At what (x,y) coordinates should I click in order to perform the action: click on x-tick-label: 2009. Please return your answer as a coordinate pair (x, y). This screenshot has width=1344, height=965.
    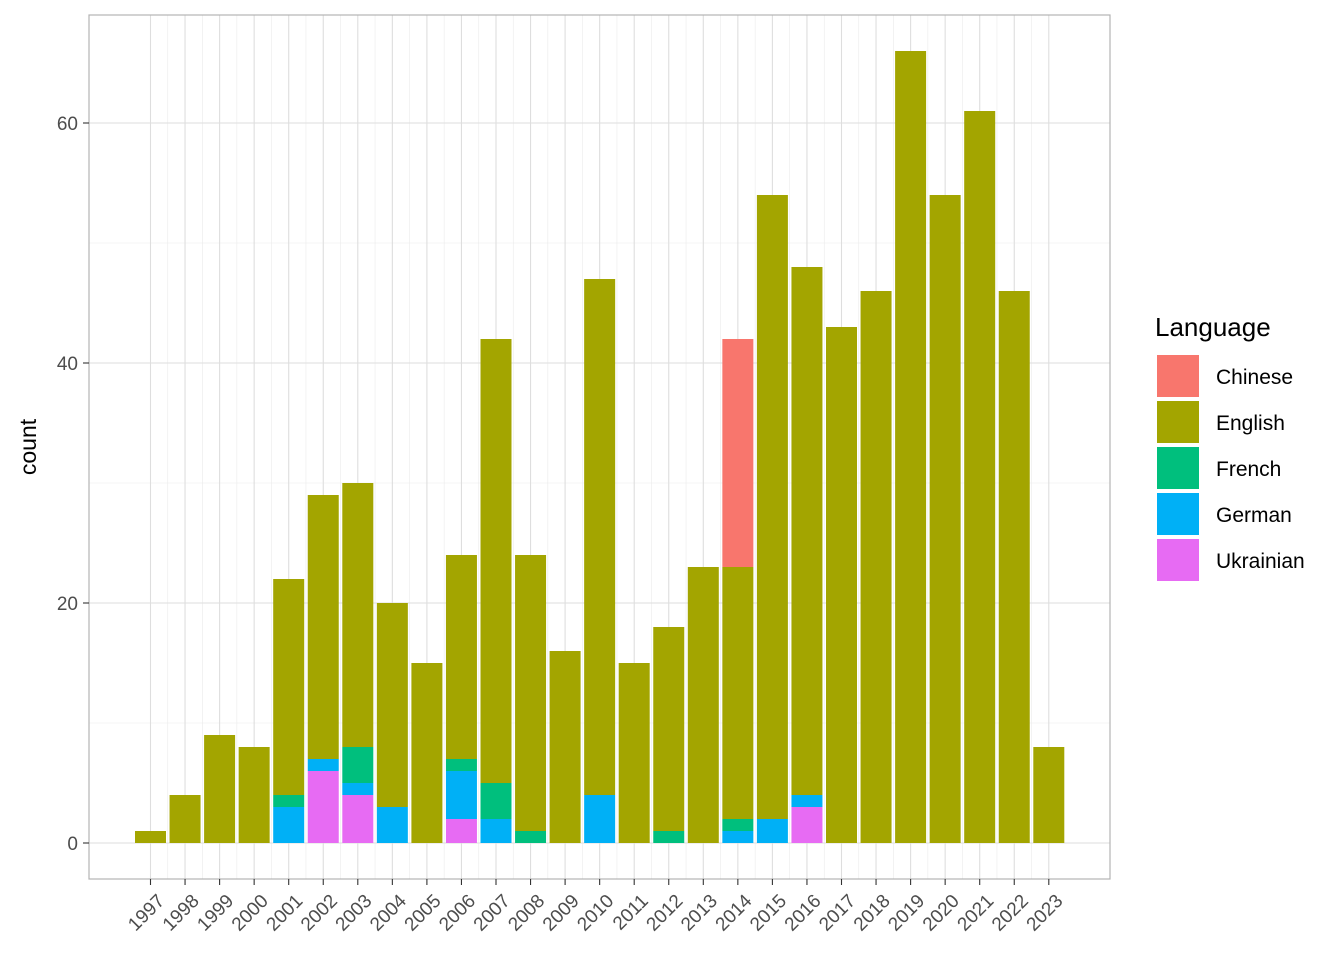
    Looking at the image, I should click on (561, 913).